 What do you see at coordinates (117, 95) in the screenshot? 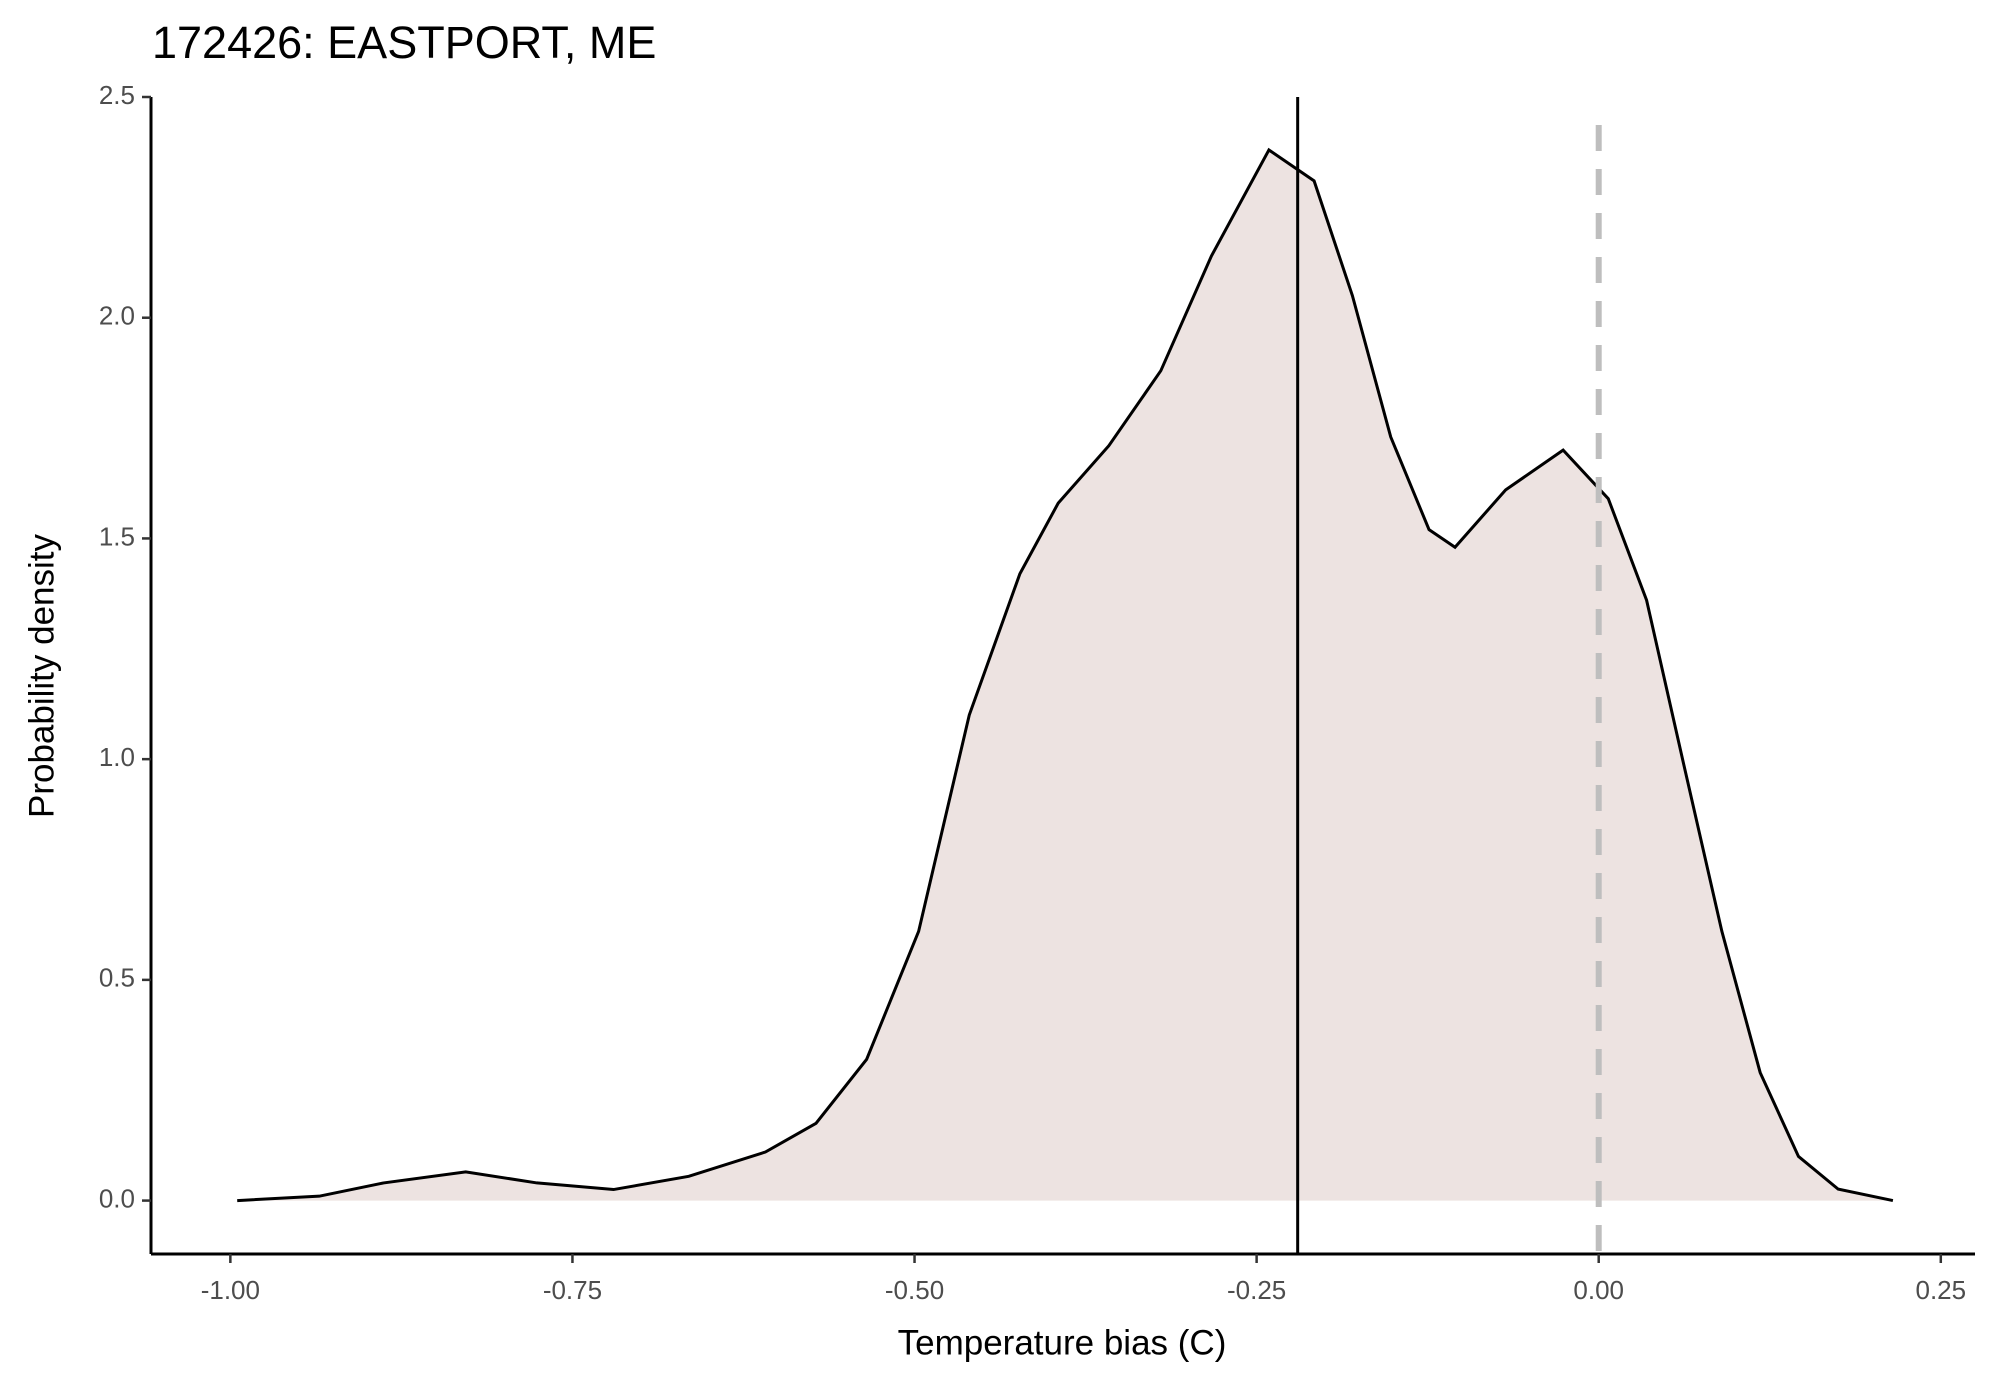
I see `y-tick-label: 2.5` at bounding box center [117, 95].